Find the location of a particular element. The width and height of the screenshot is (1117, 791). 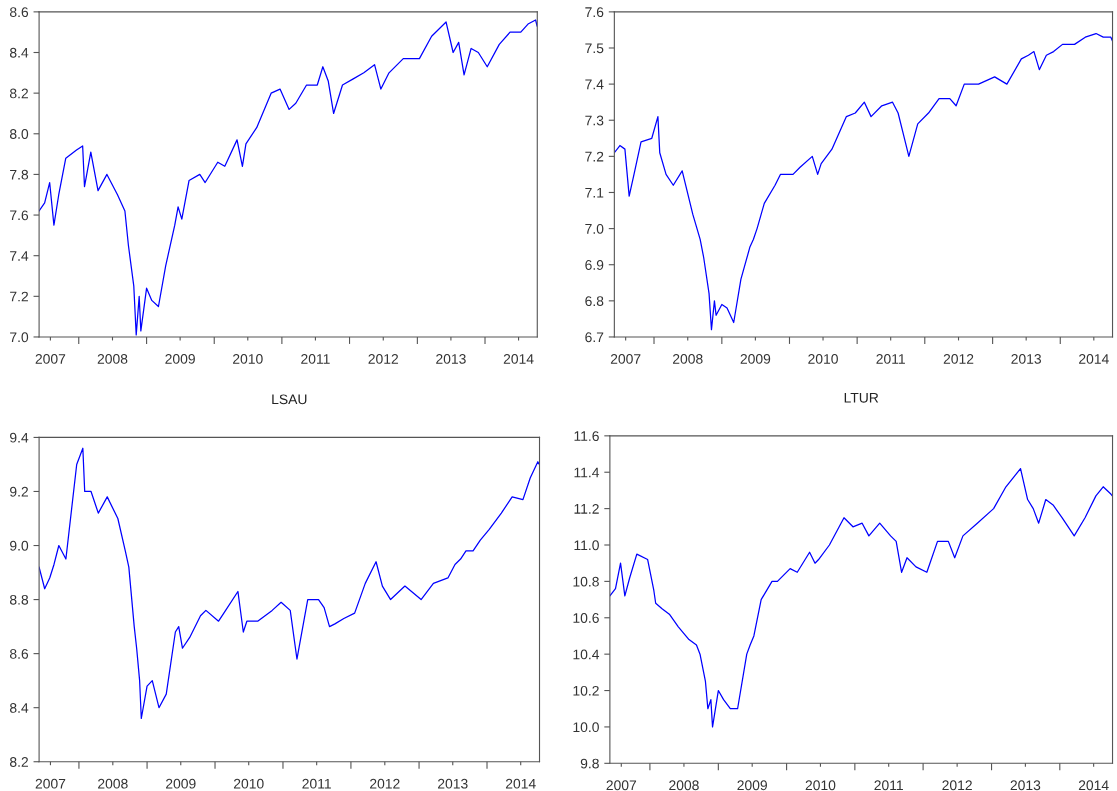

y-tick-label: 6.8 is located at coordinates (594, 301).